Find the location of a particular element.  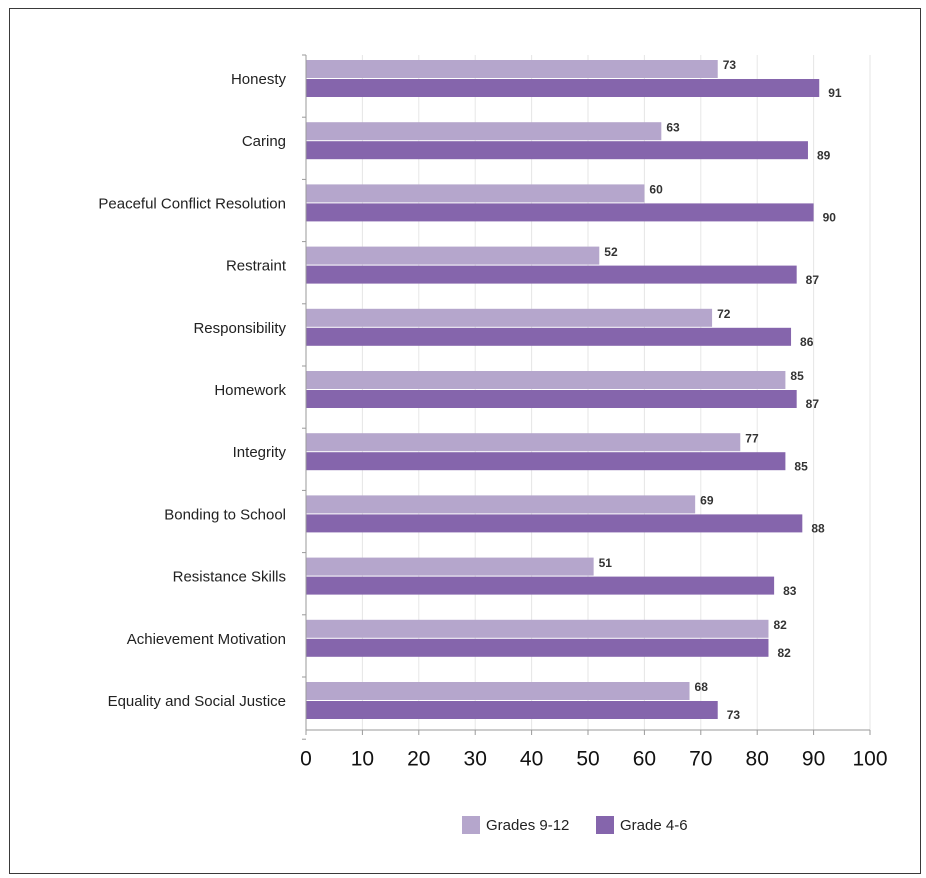

category-label: Integrity is located at coordinates (260, 452).